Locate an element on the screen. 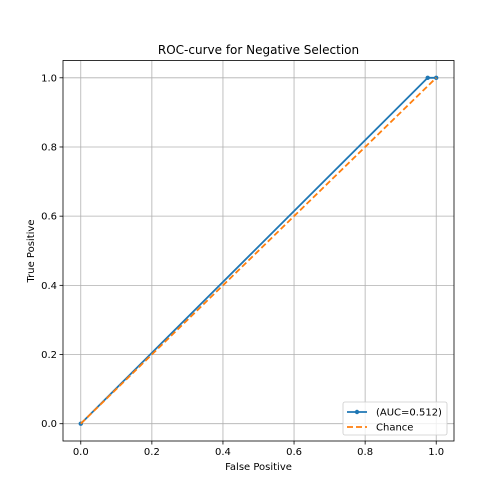  legend-label-0: (AUC=0.512) is located at coordinates (409, 413).